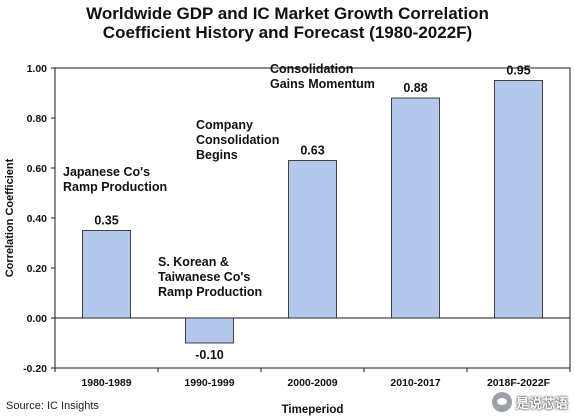 The image size is (575, 419). I want to click on x-tick-label: 2010-2017, so click(415, 383).